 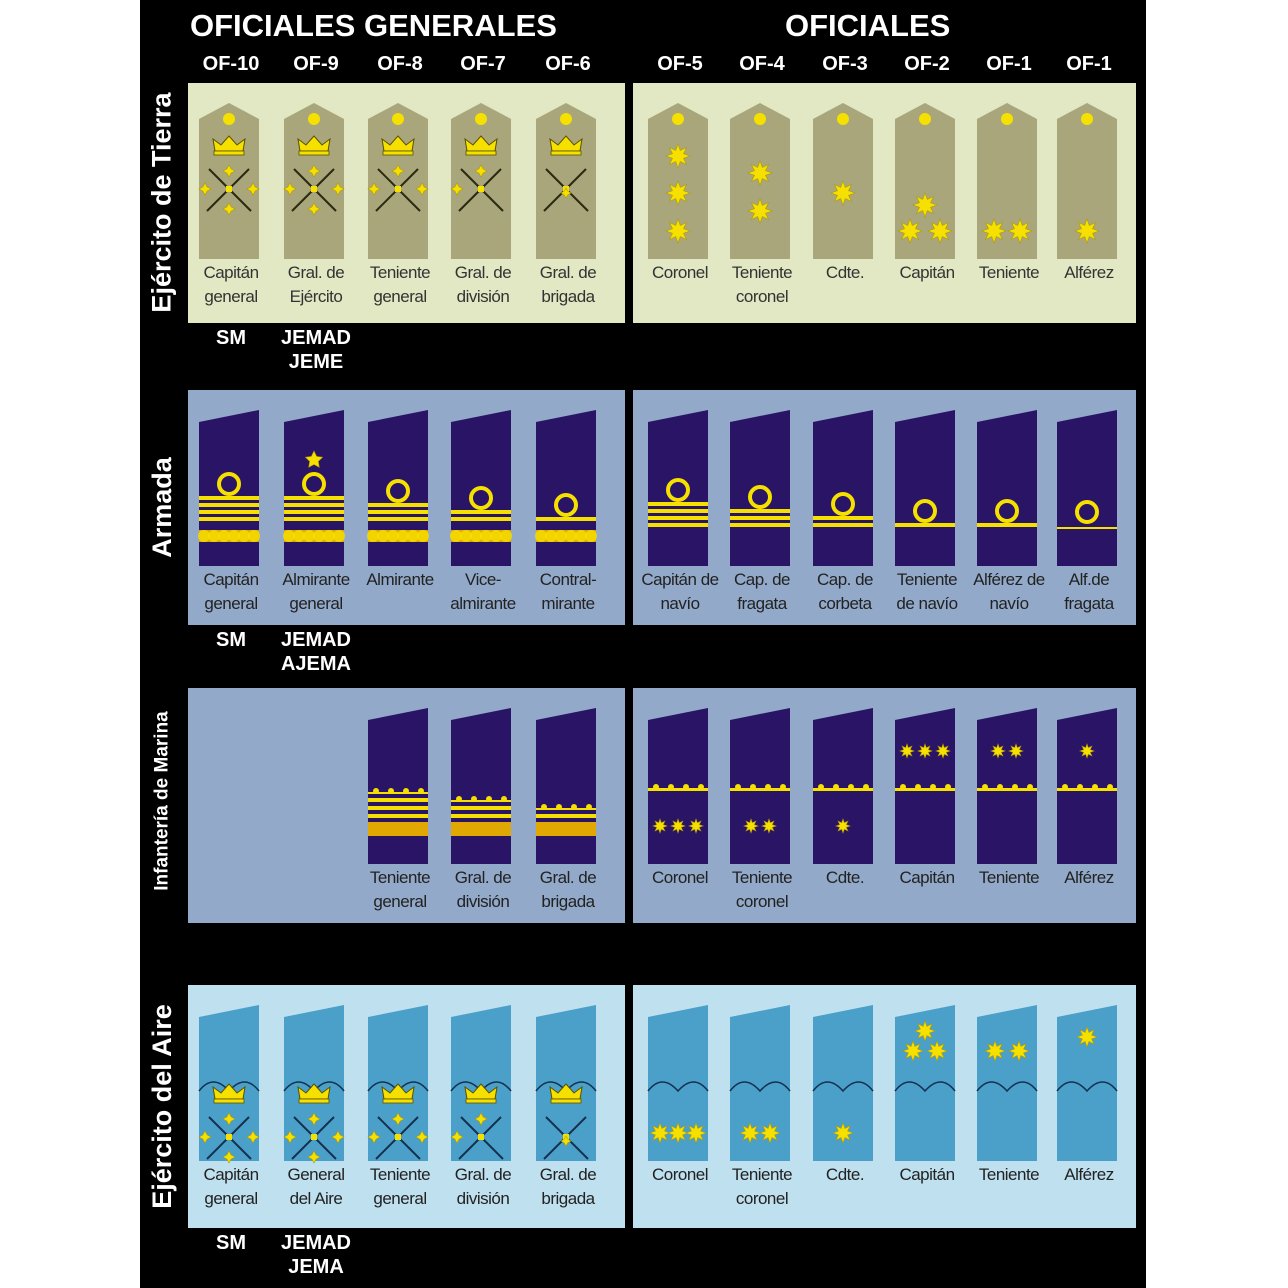 What do you see at coordinates (315, 1255) in the screenshot?
I see `holder-label: JEMAD JEMA` at bounding box center [315, 1255].